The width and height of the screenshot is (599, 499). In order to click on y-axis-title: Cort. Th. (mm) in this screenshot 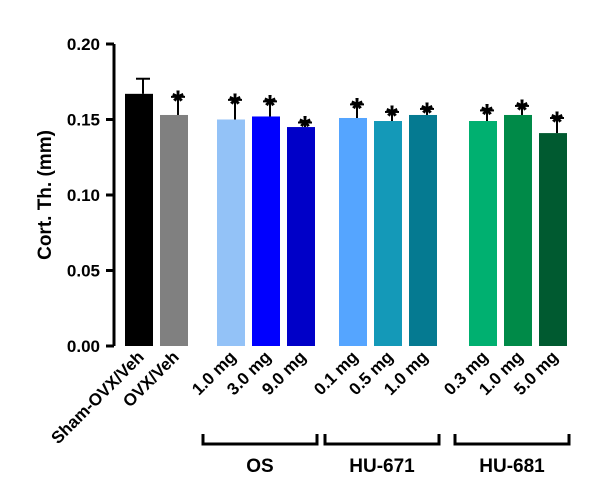, I will do `click(45, 195)`.